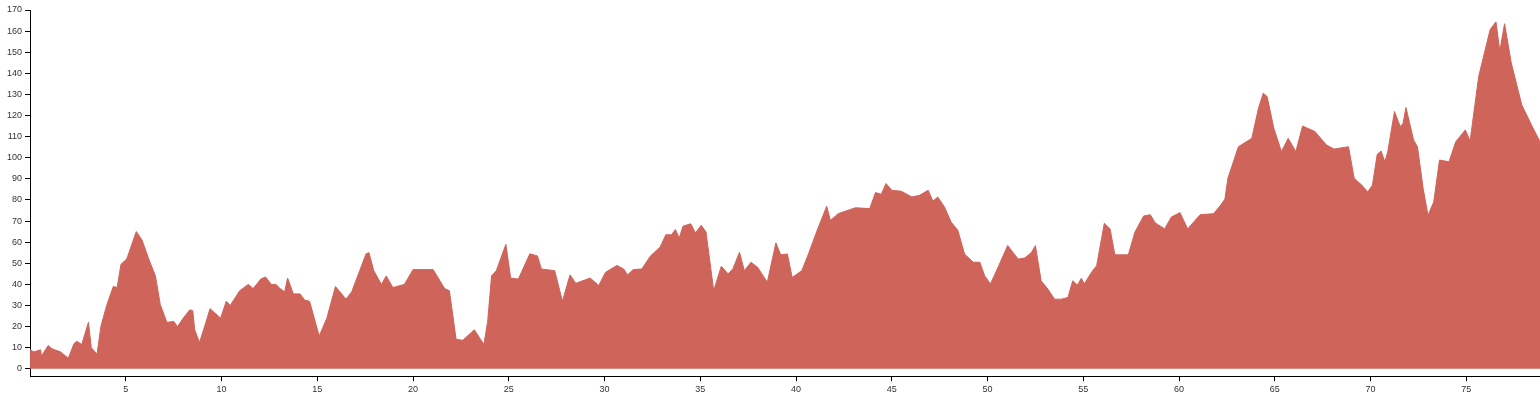 The width and height of the screenshot is (1540, 402). What do you see at coordinates (17, 326) in the screenshot?
I see `y-tick-label: 20` at bounding box center [17, 326].